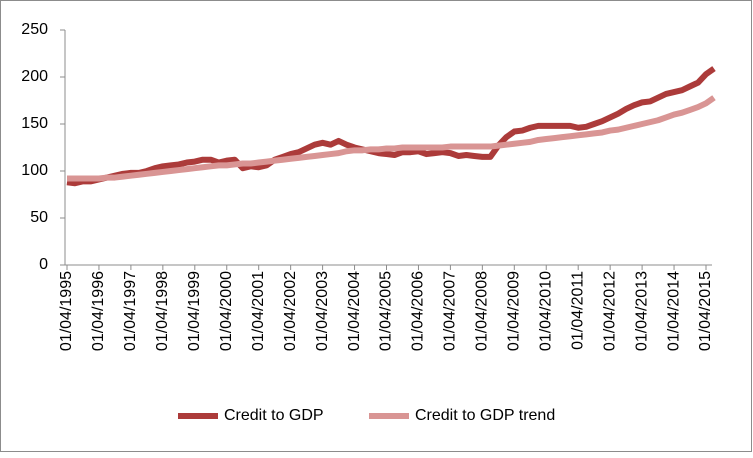  I want to click on legend-label: Credit to GDP trend, so click(485, 415).